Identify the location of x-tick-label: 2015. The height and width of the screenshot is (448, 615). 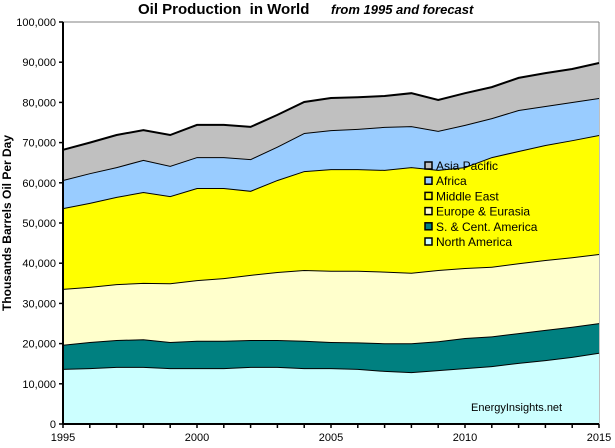
(599, 438).